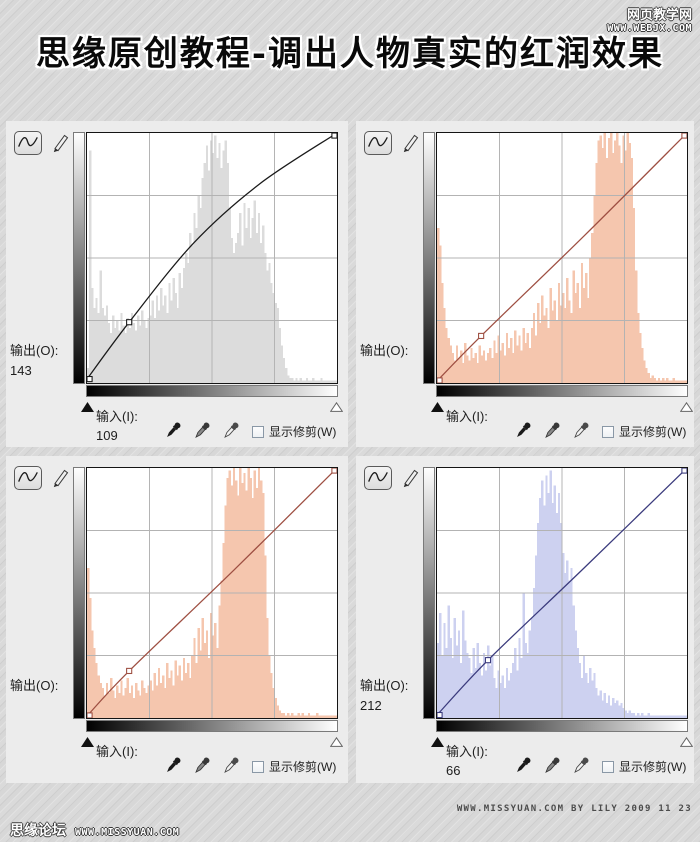 The height and width of the screenshot is (842, 700). I want to click on input-value: 66, so click(453, 770).